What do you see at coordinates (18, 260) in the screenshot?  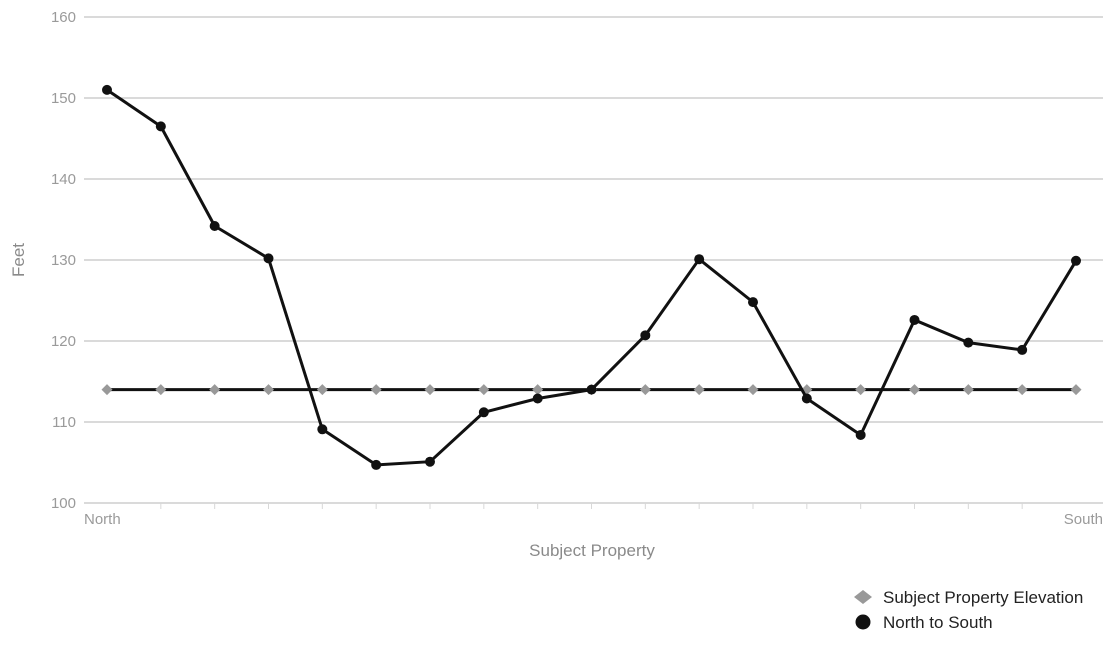 I see `y-axis-title: Feet` at bounding box center [18, 260].